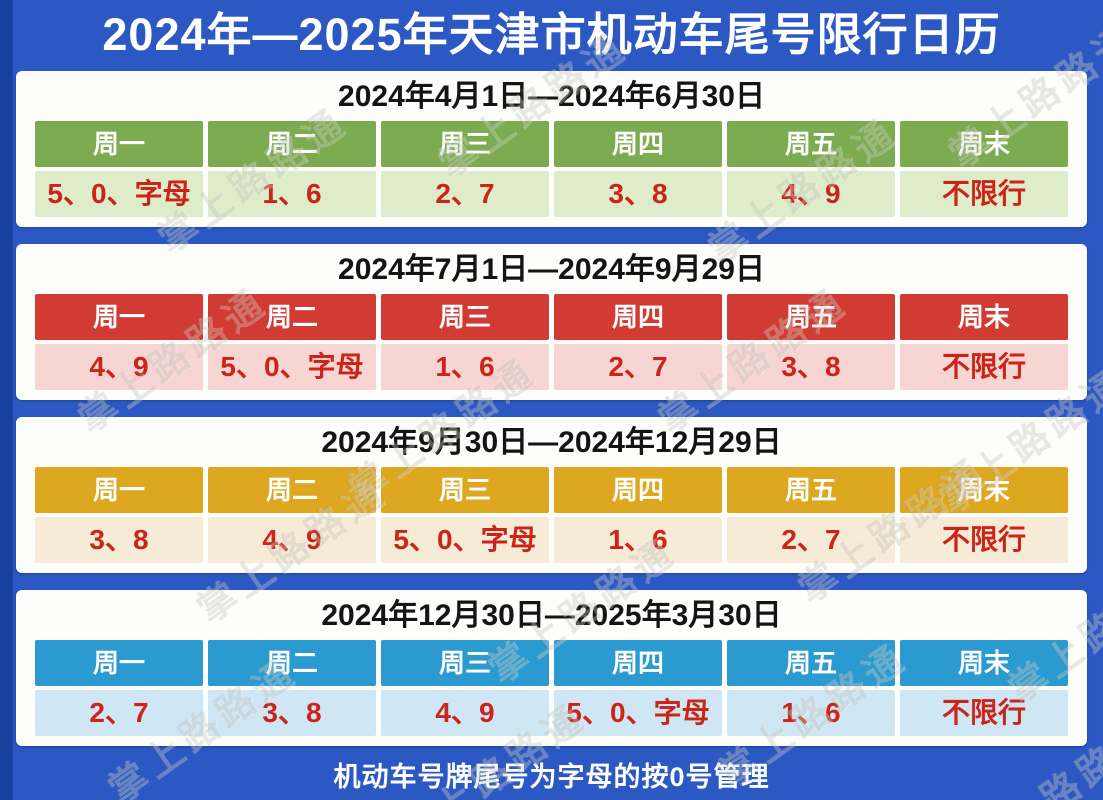 This screenshot has height=800, width=1103. What do you see at coordinates (292, 713) in the screenshot?
I see `restriction-value-tuesday: 3、8` at bounding box center [292, 713].